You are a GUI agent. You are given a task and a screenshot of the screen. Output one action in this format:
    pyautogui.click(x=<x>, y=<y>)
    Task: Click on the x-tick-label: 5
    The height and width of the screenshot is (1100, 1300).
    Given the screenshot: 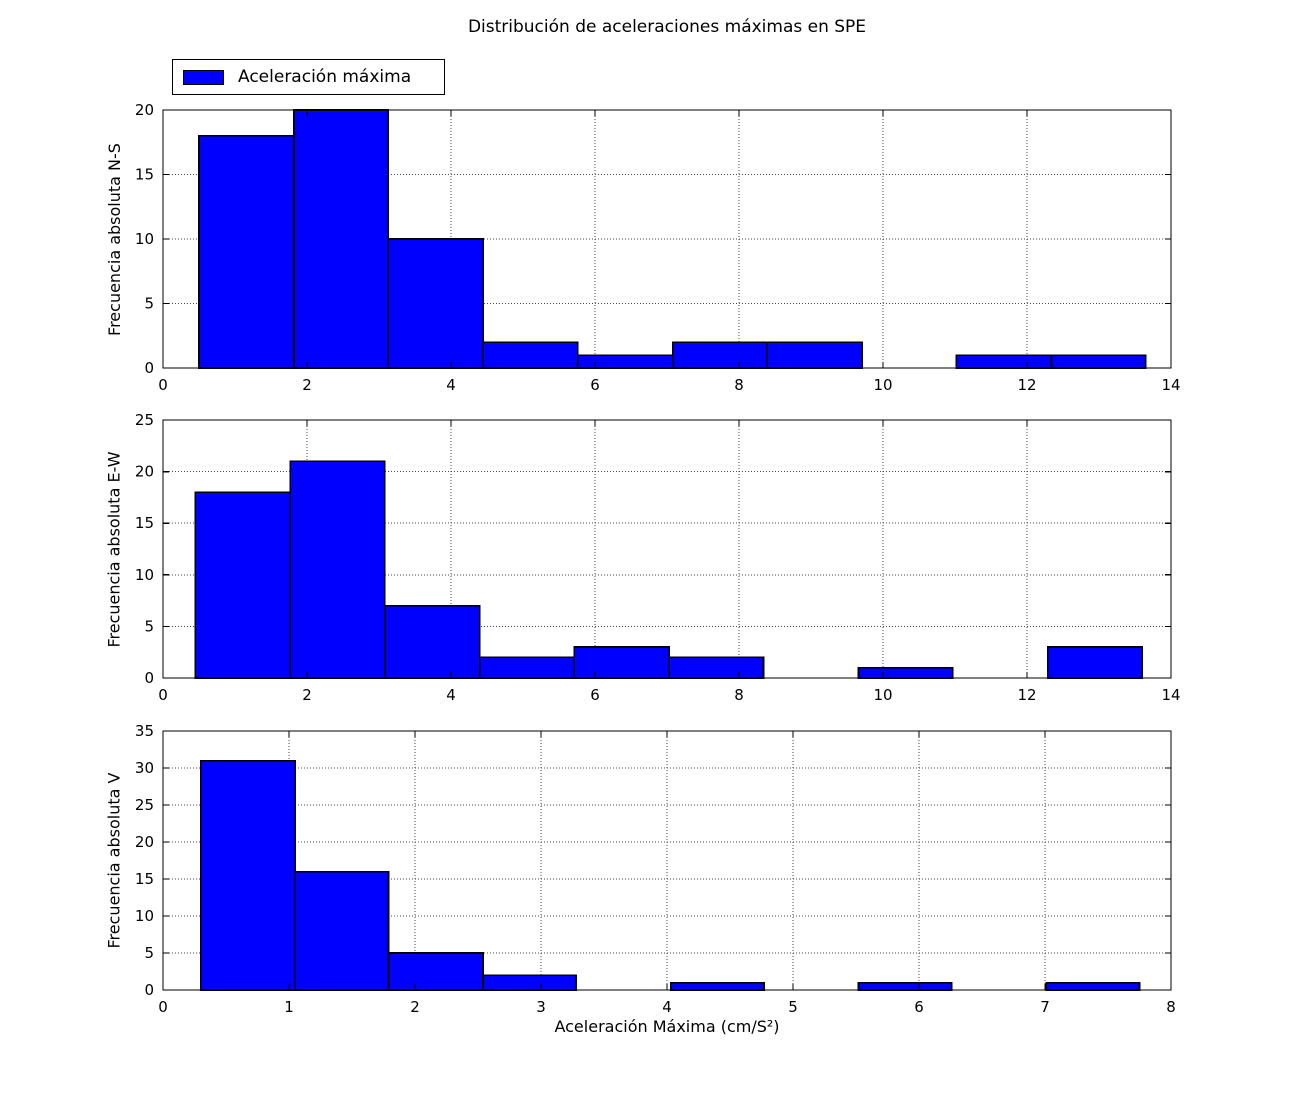 What is the action you would take?
    pyautogui.click(x=793, y=1007)
    